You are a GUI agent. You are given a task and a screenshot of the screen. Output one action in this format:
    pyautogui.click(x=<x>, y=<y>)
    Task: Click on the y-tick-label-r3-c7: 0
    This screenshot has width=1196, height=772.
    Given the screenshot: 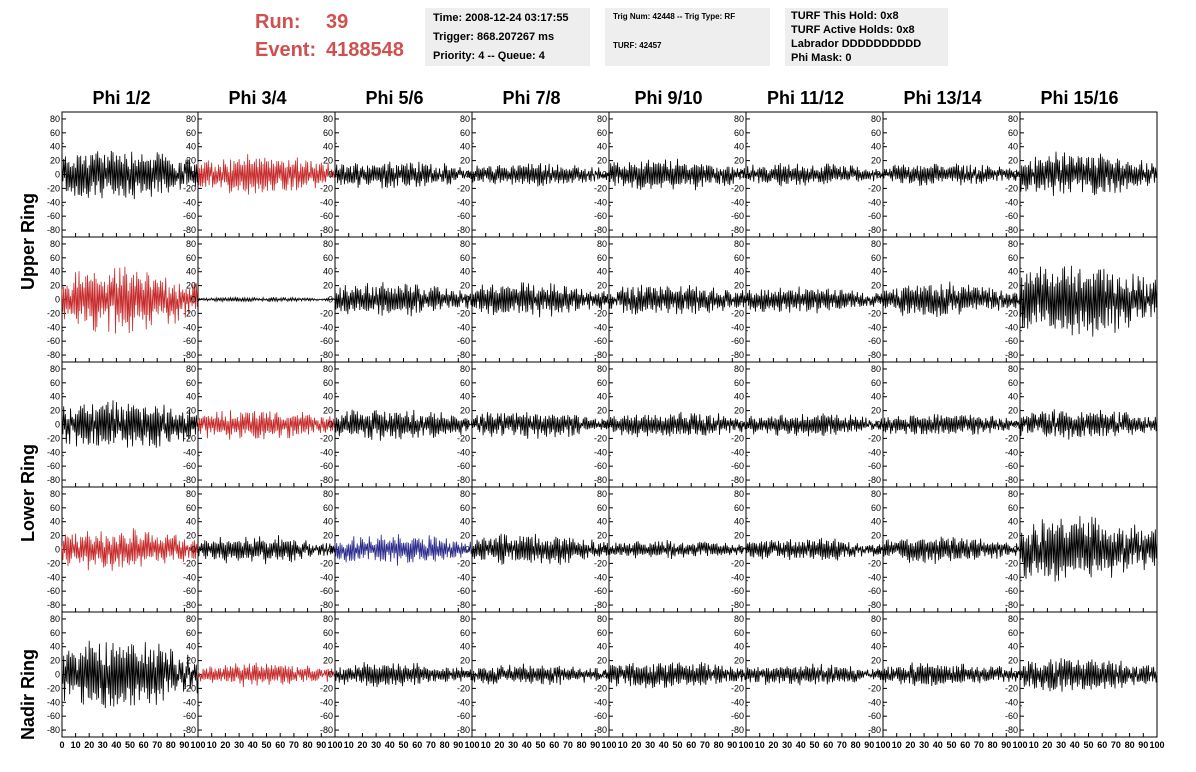 What is the action you would take?
    pyautogui.click(x=878, y=425)
    